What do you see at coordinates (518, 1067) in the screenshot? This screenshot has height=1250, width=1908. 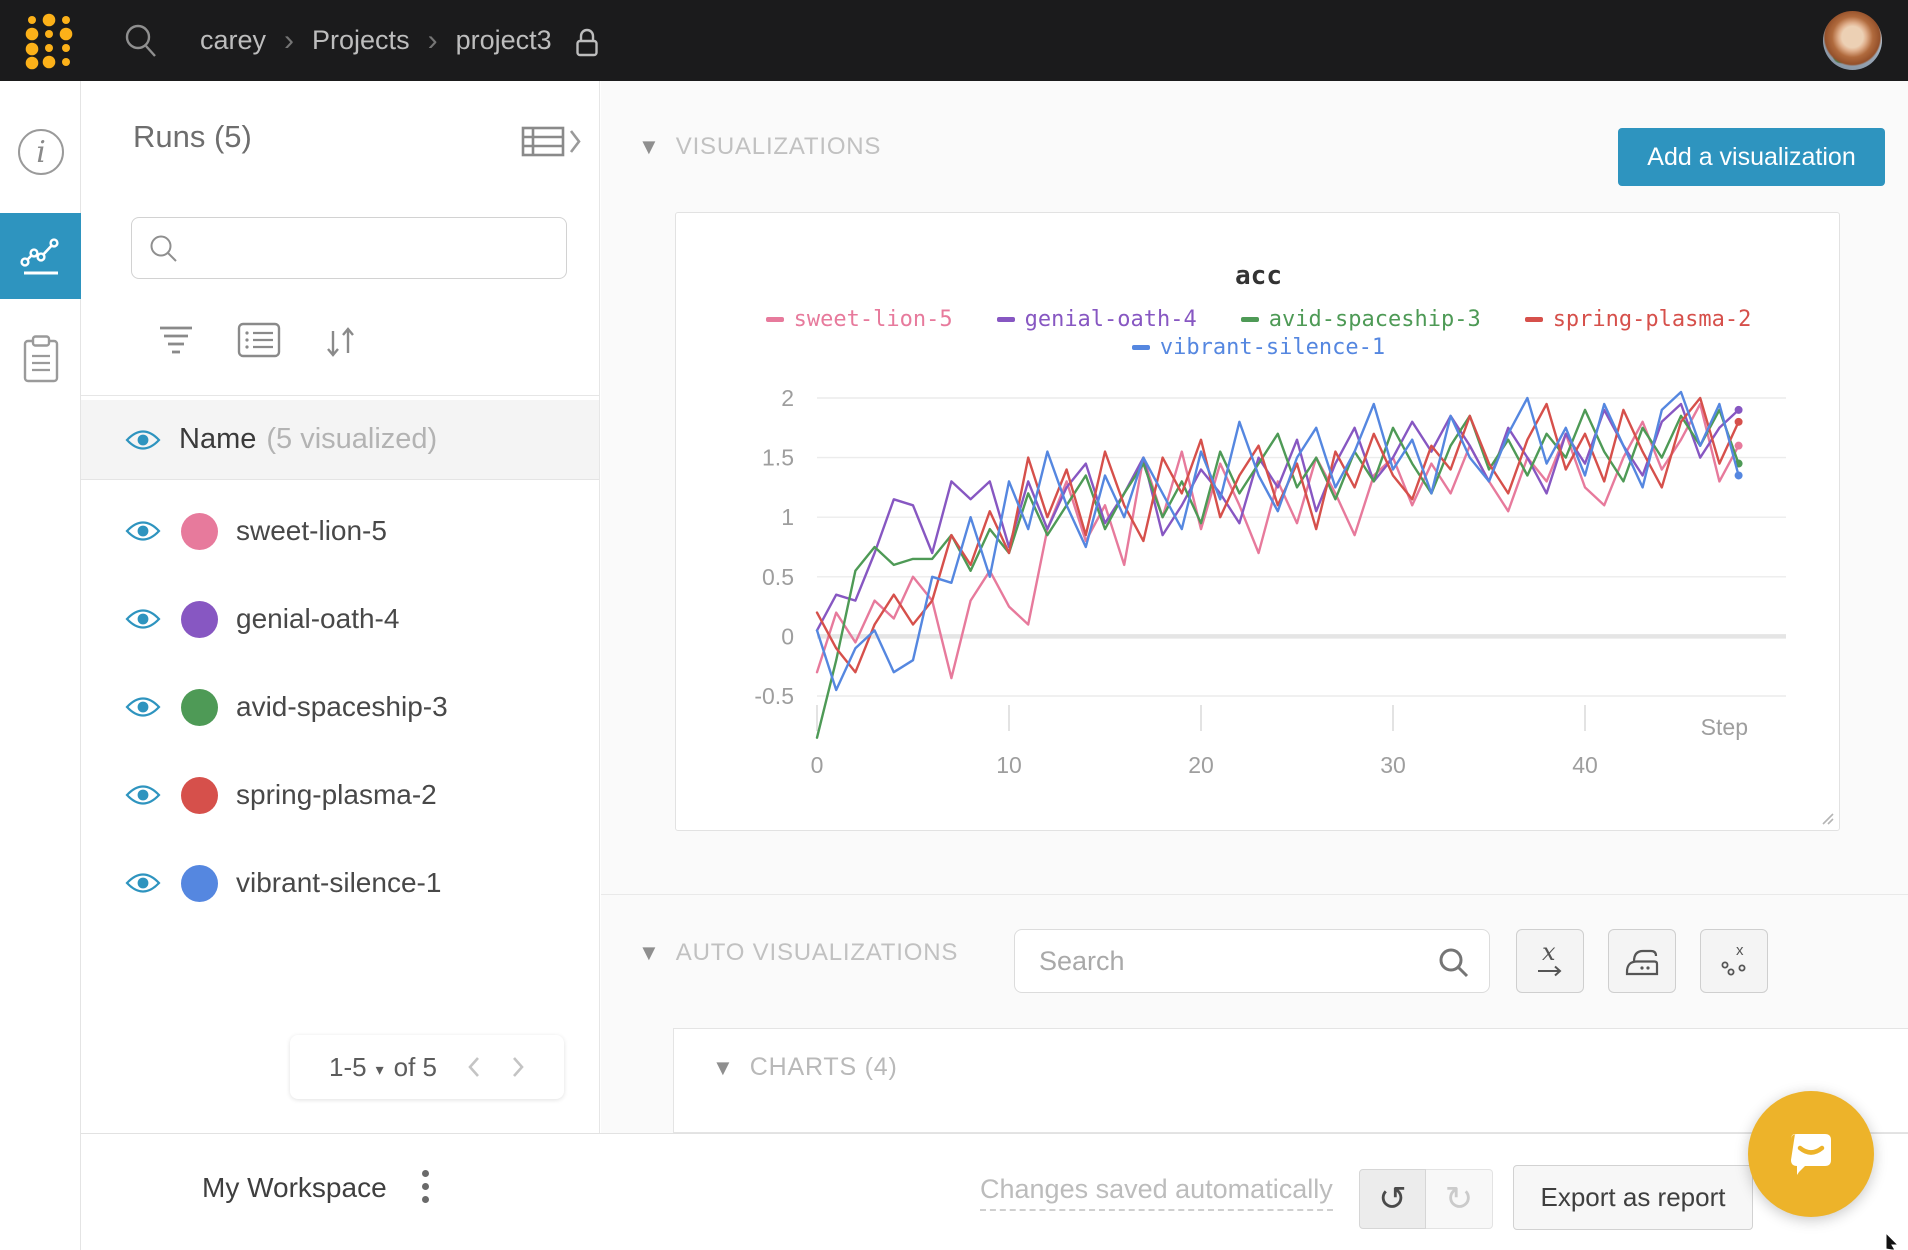 I see `next-page-icon` at bounding box center [518, 1067].